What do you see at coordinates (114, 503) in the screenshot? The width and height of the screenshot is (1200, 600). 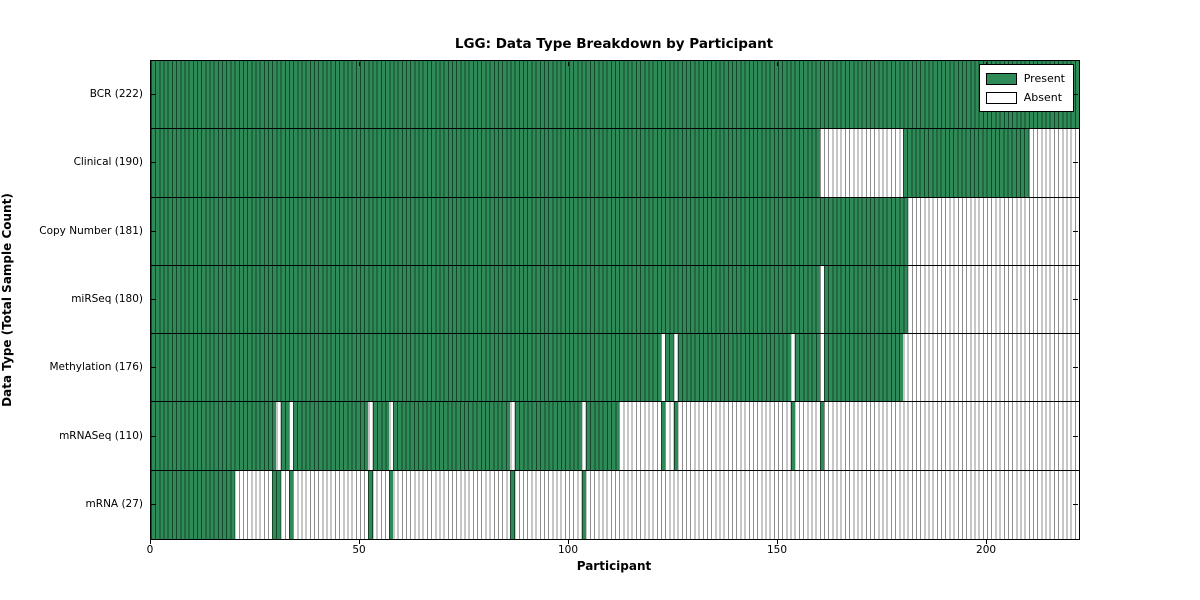 I see `y-tick-label-mrna: mRNA (27)` at bounding box center [114, 503].